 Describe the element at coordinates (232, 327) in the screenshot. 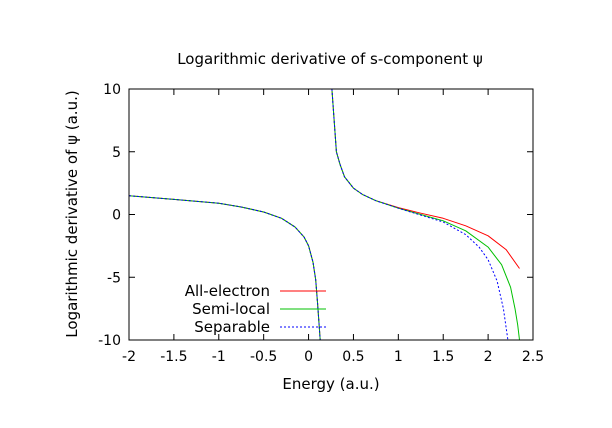

I see `legend-label: Separable` at that location.